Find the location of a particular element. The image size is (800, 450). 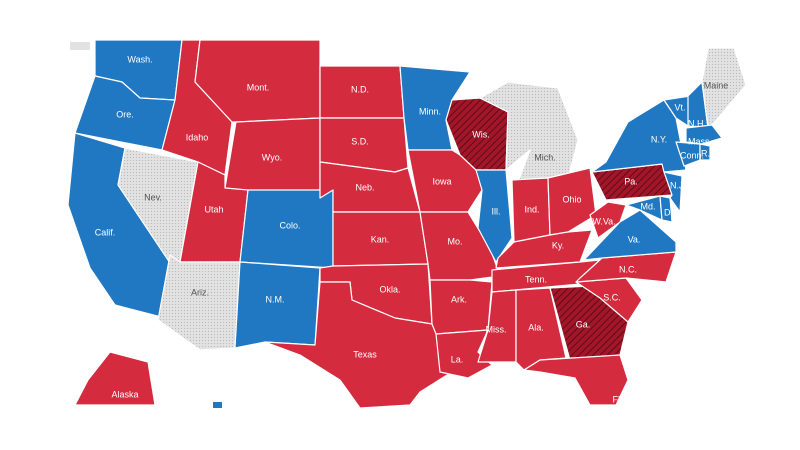

label-ri: R.I. is located at coordinates (708, 153).